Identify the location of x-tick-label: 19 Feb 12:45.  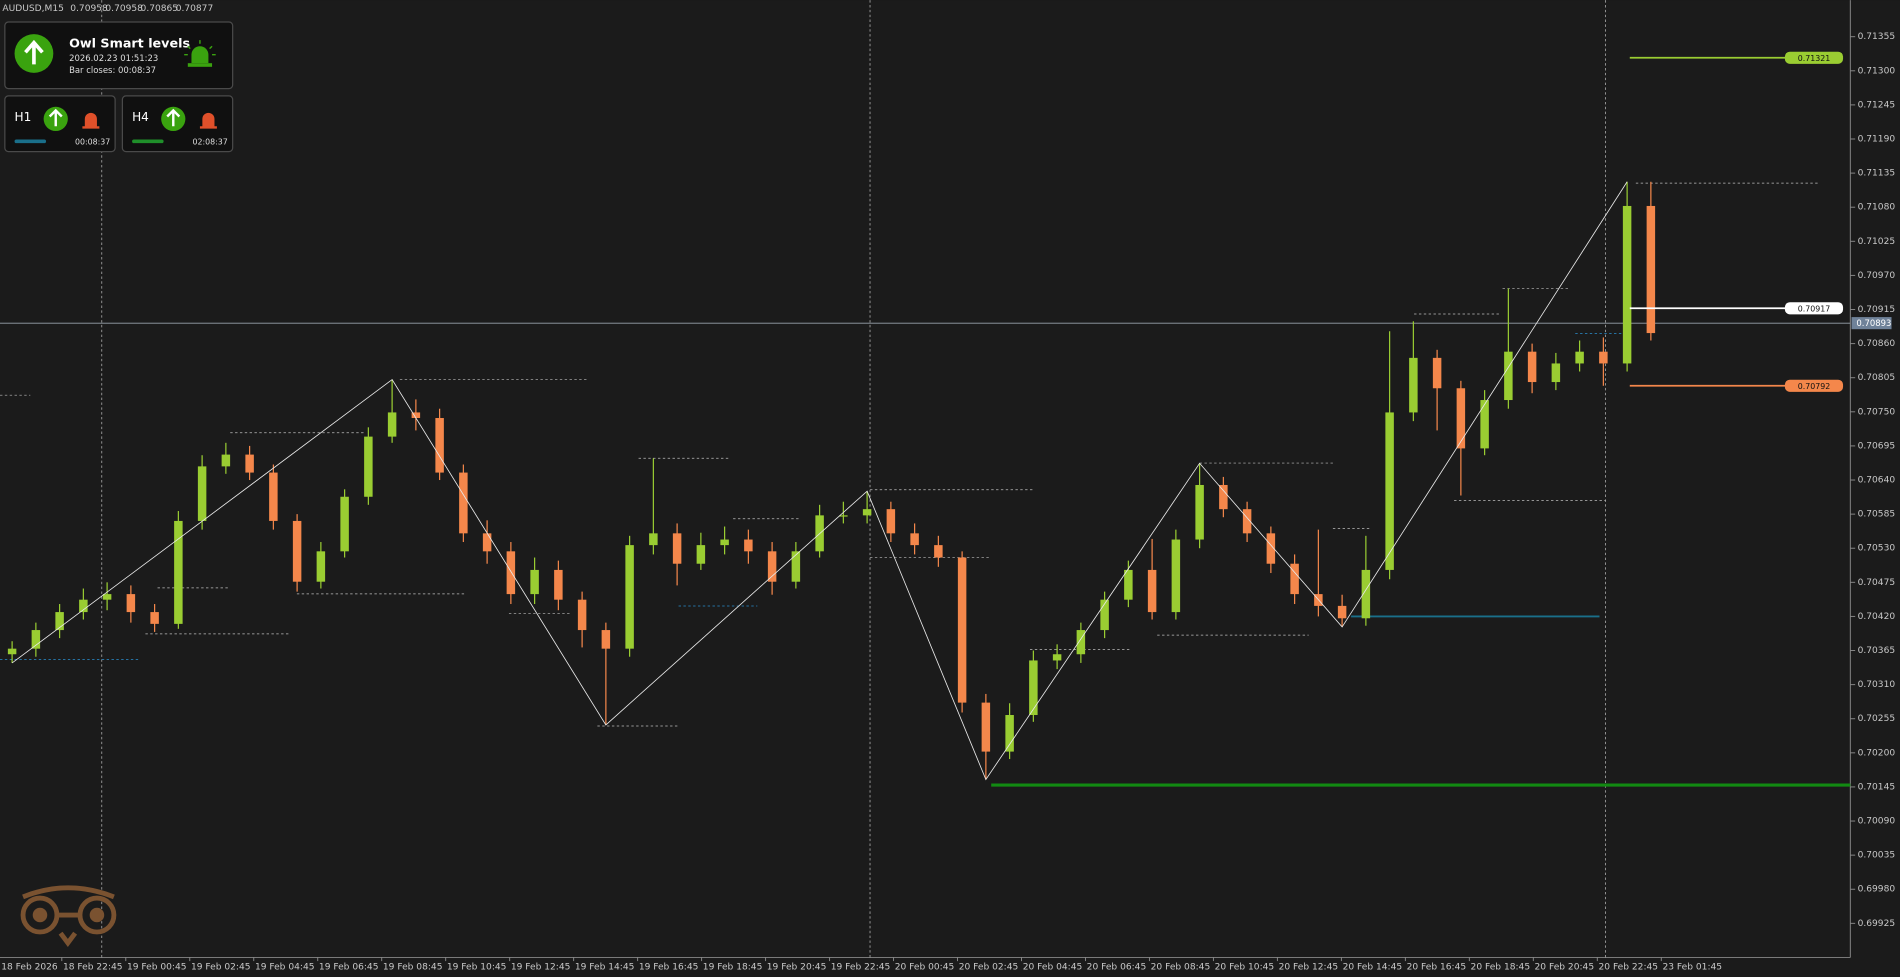
(541, 968).